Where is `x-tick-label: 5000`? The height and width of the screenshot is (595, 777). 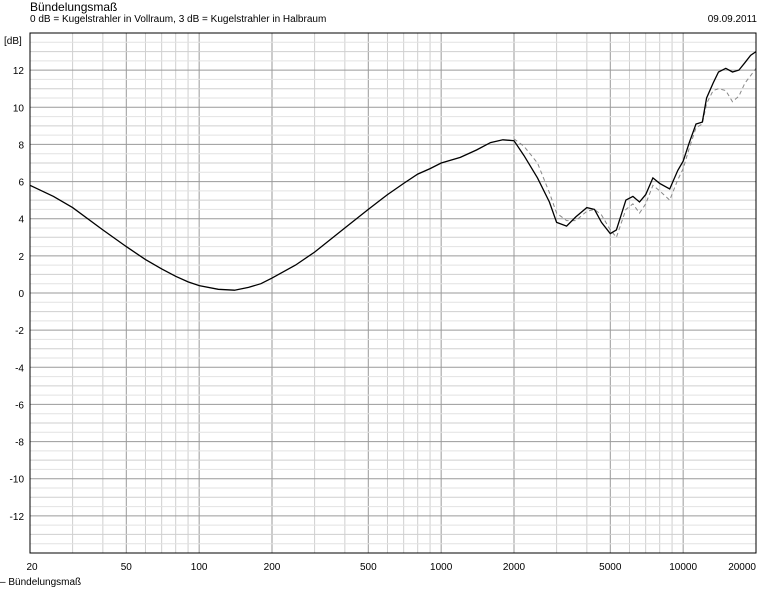
x-tick-label: 5000 is located at coordinates (610, 567).